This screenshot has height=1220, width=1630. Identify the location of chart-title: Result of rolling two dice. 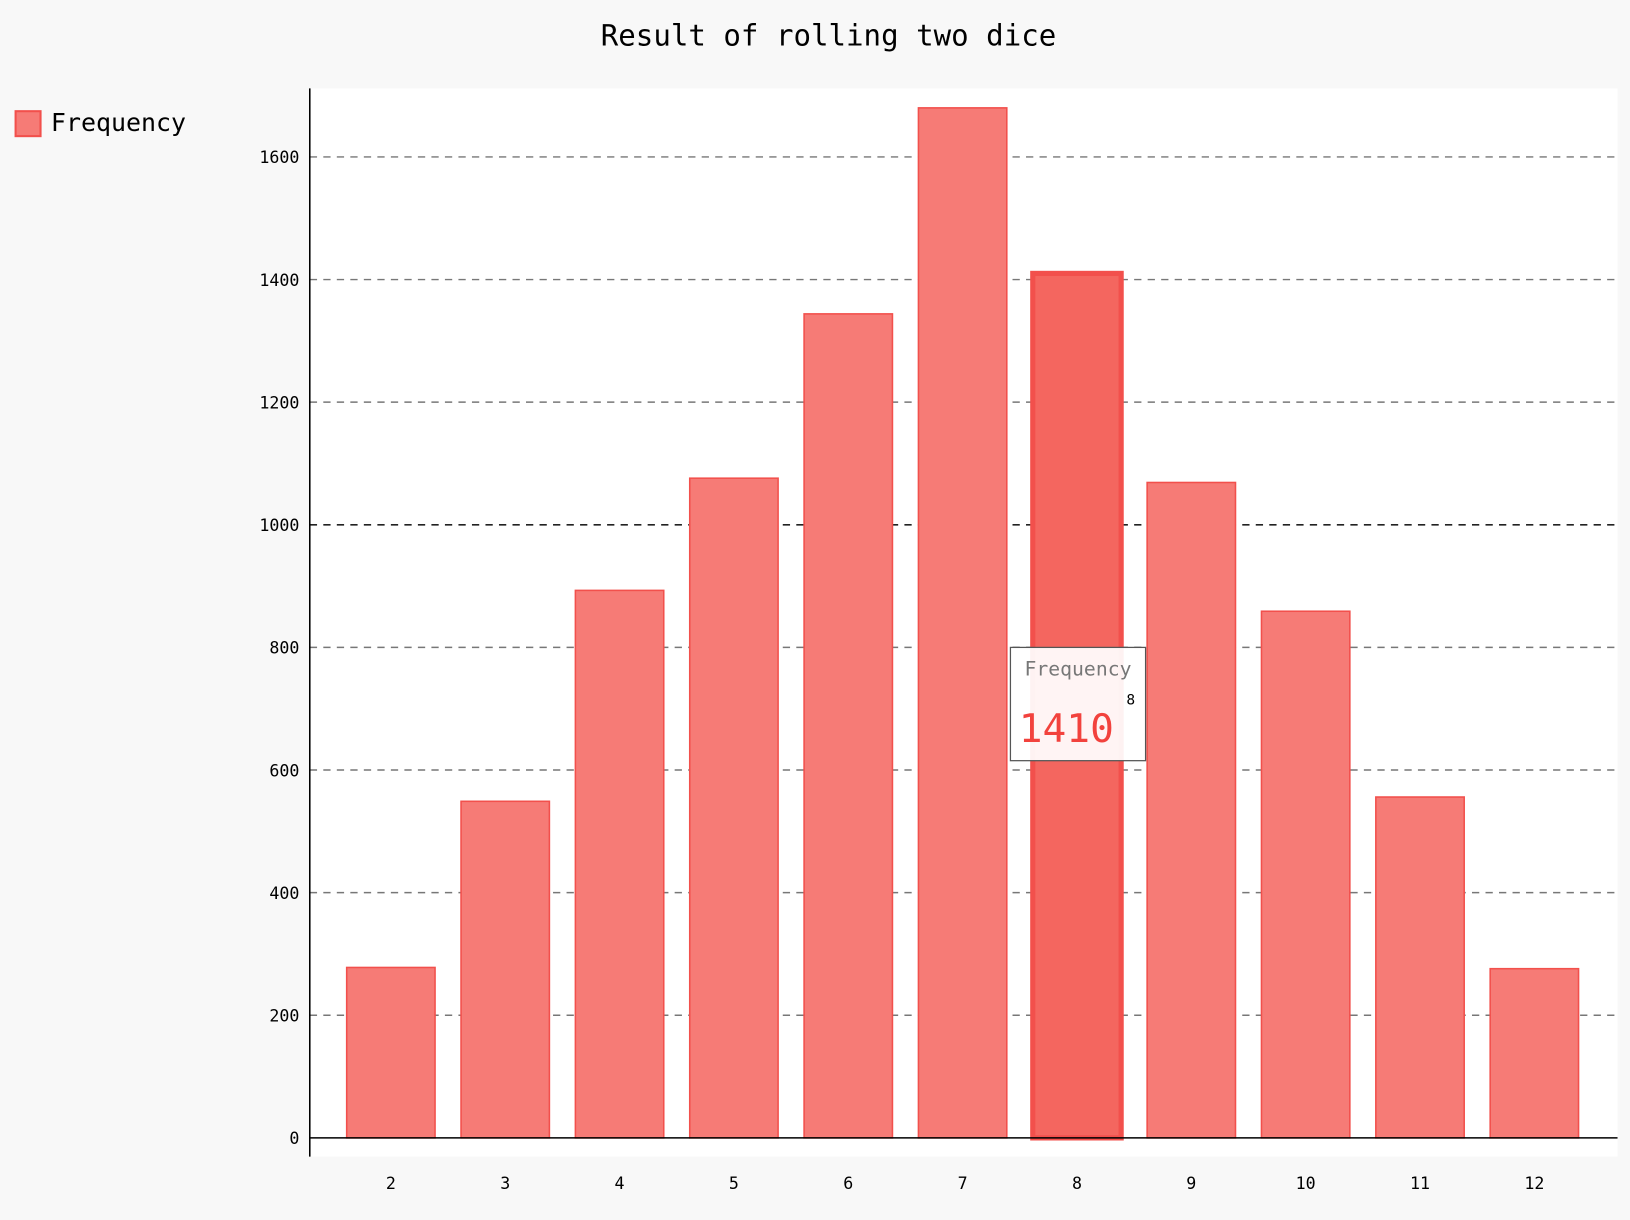
(829, 36).